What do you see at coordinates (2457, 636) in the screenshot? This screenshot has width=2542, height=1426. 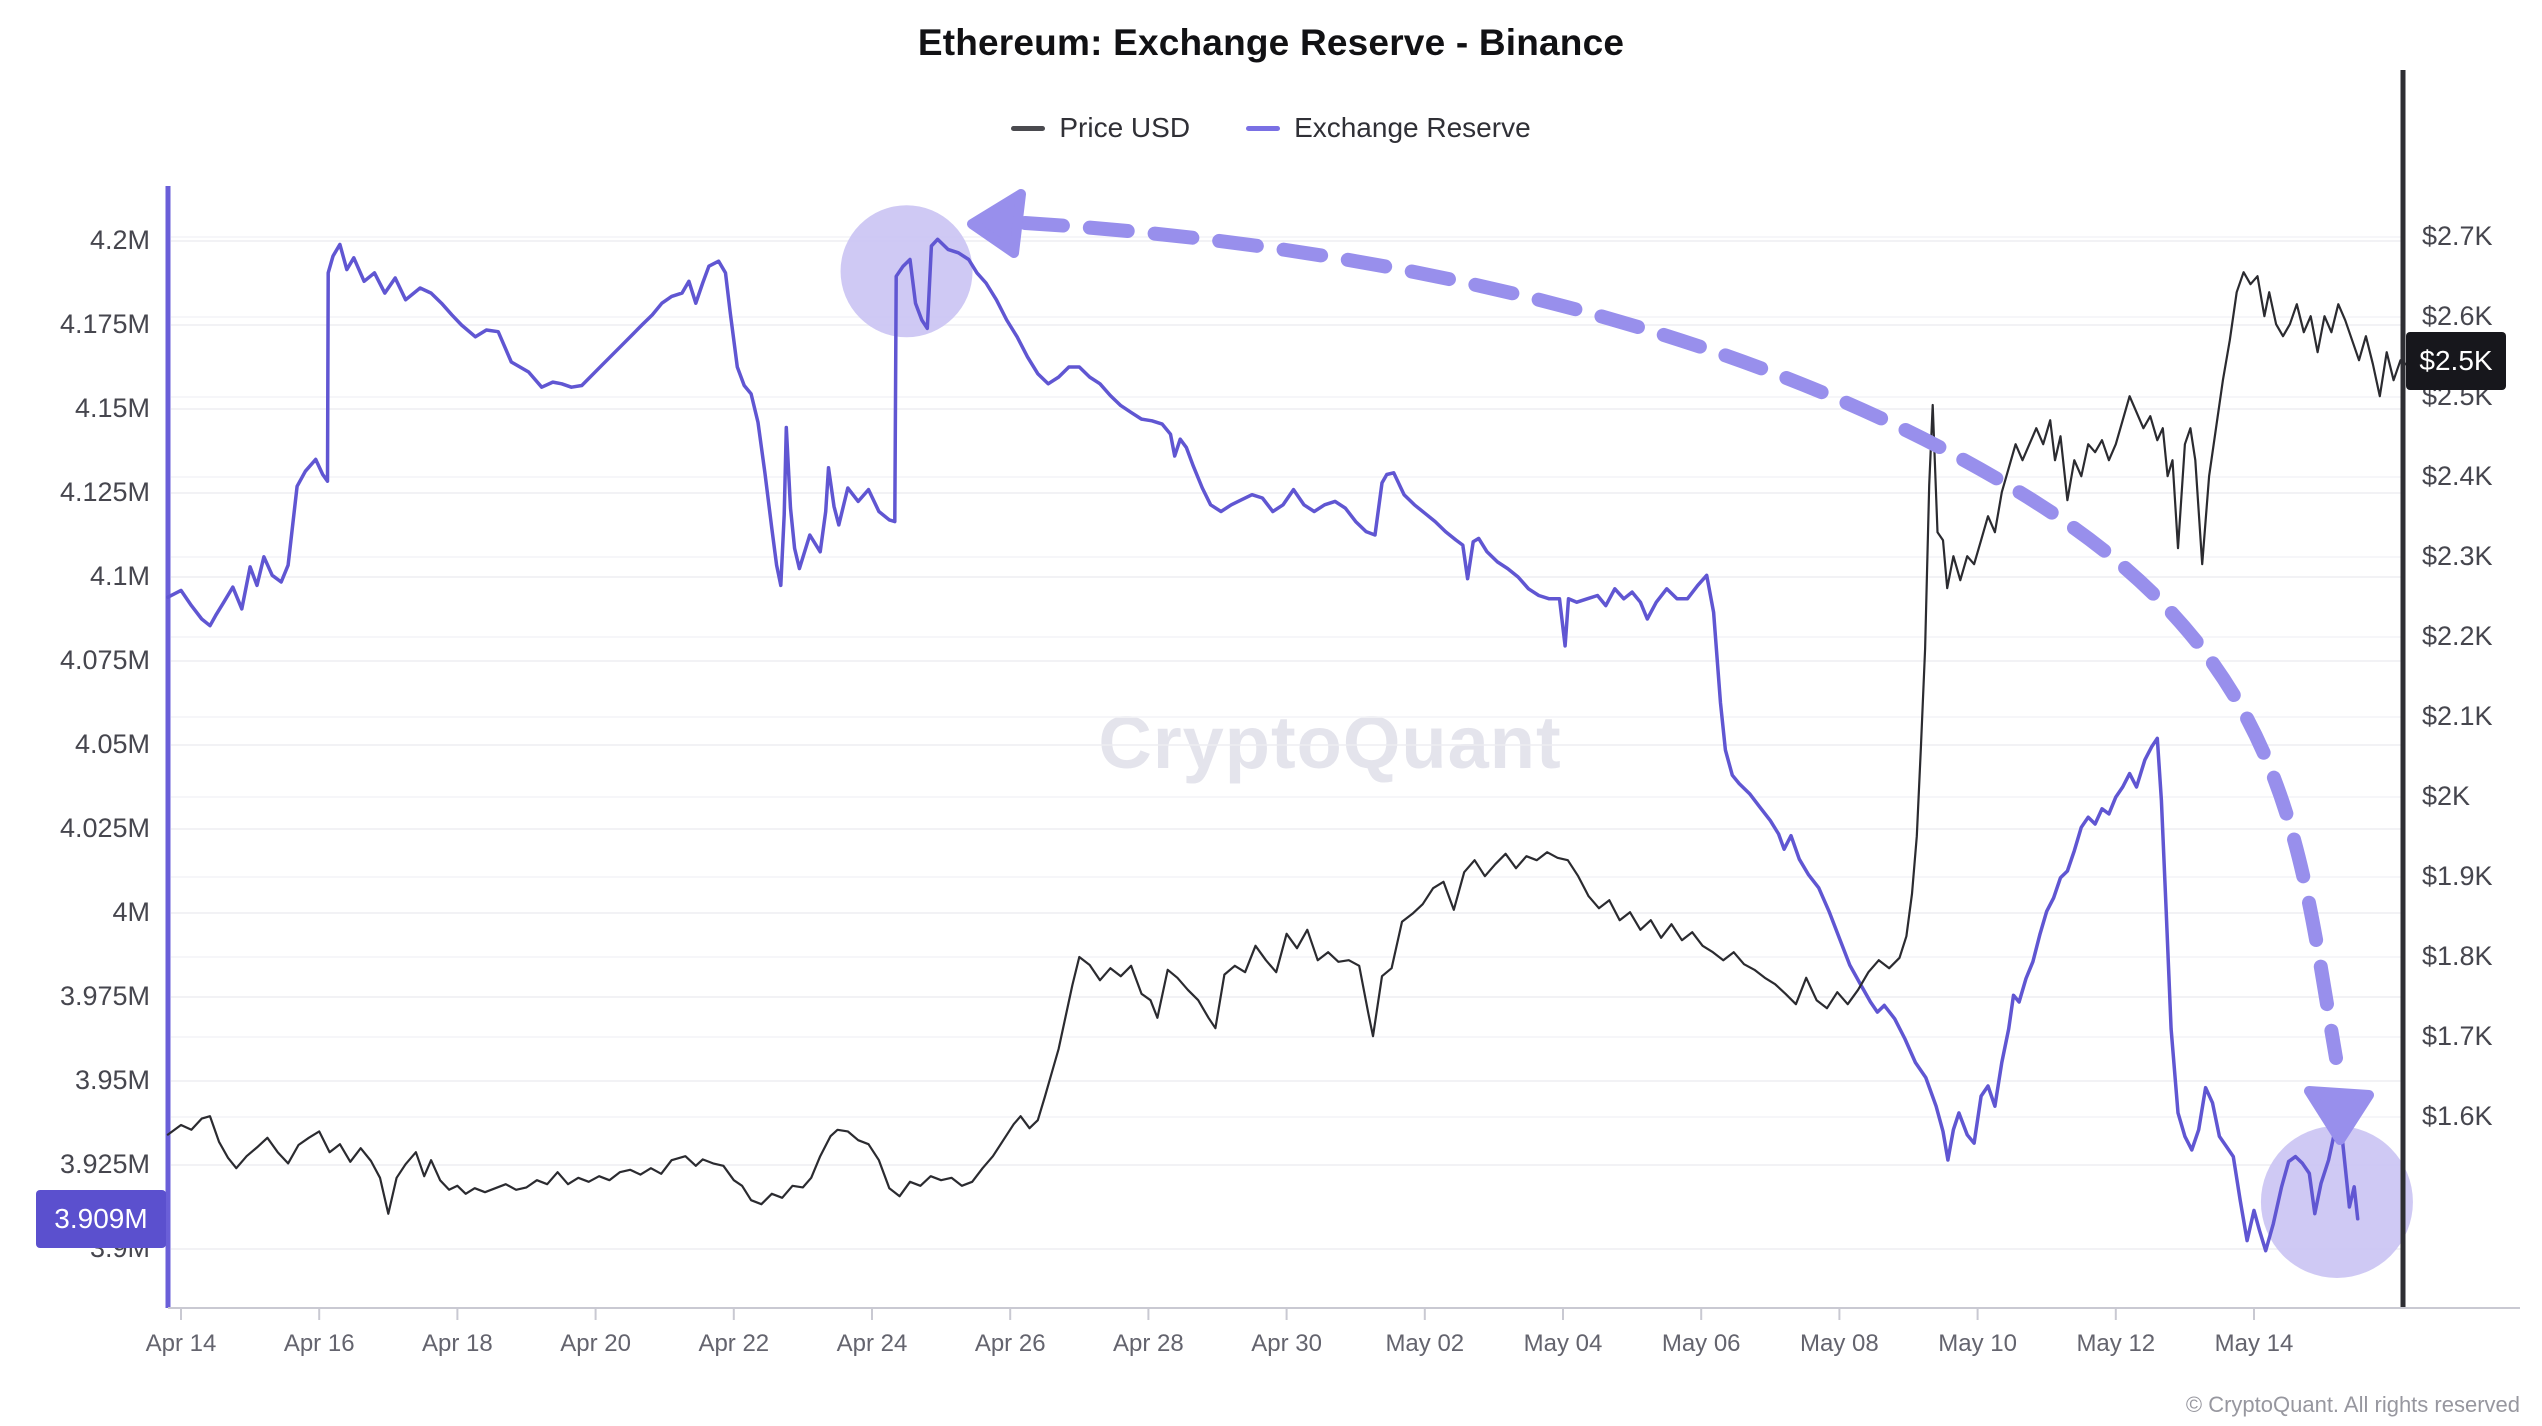 I see `y-axis-right-tick-label: $2.2K` at bounding box center [2457, 636].